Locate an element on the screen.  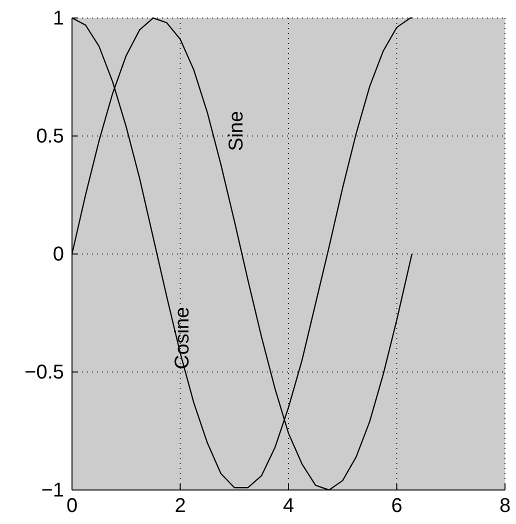
y-tick-label: 0.5 is located at coordinates (50, 136).